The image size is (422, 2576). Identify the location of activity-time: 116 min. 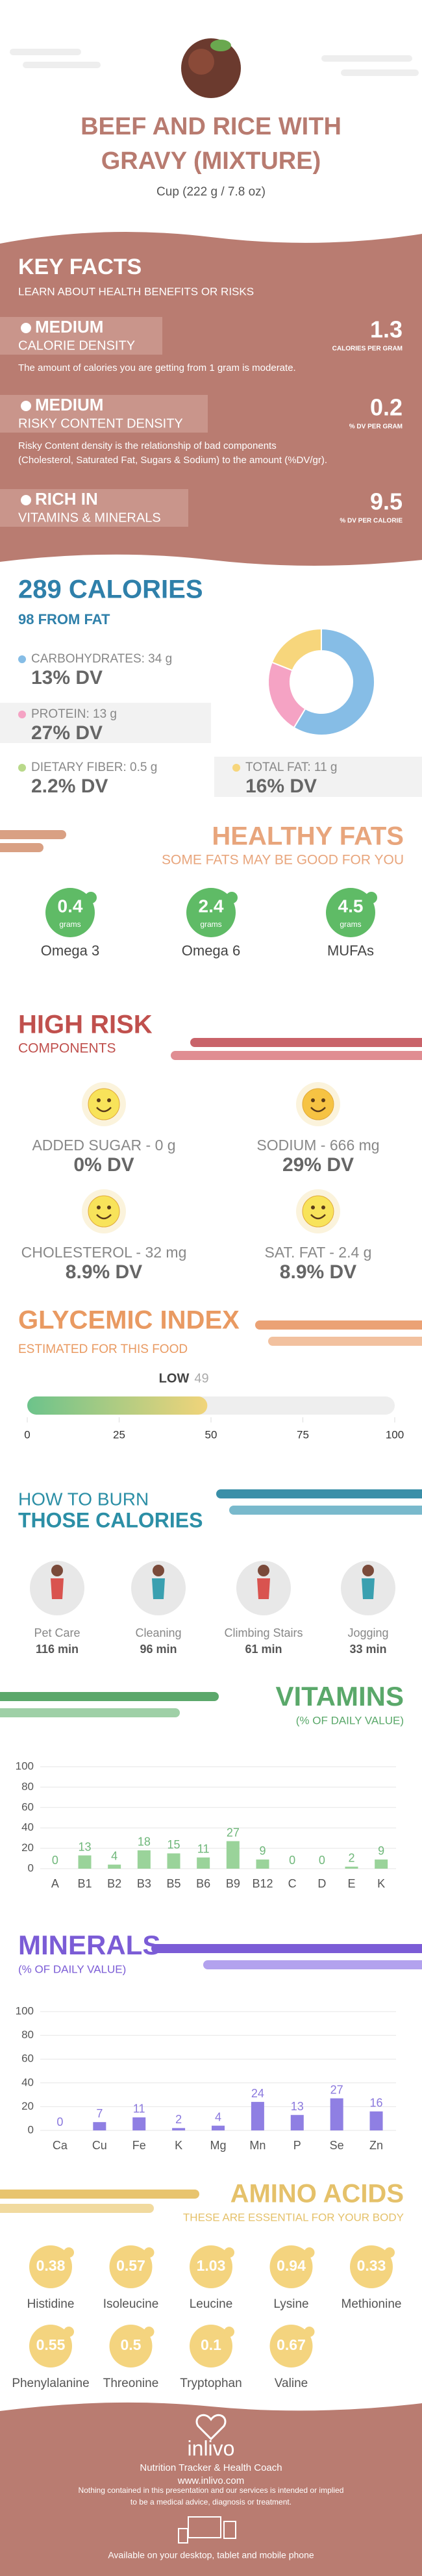
(58, 1650).